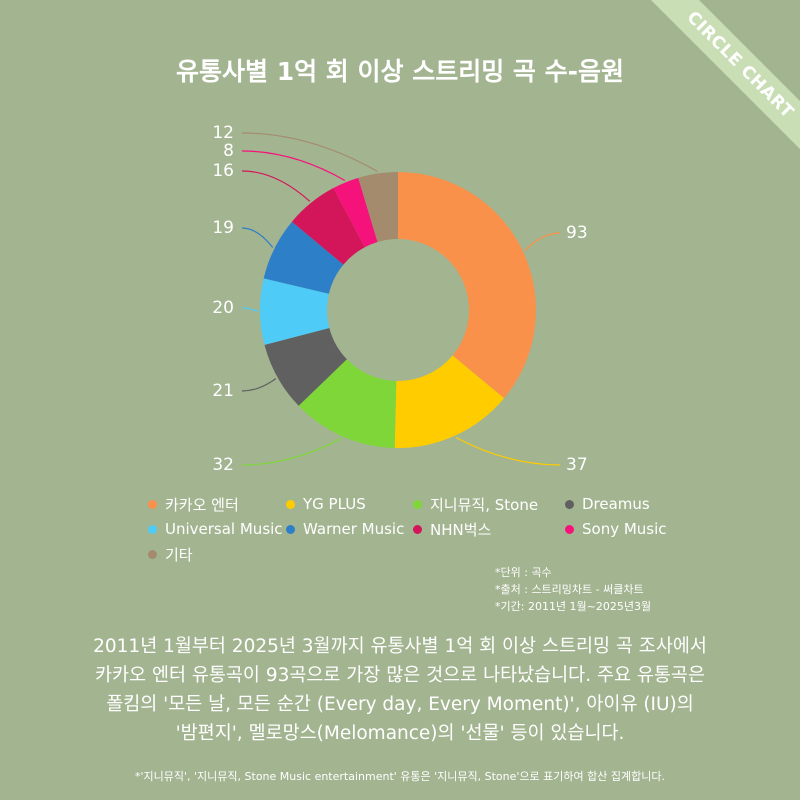 This screenshot has width=800, height=800. What do you see at coordinates (223, 171) in the screenshot?
I see `data-label-nhn: 16` at bounding box center [223, 171].